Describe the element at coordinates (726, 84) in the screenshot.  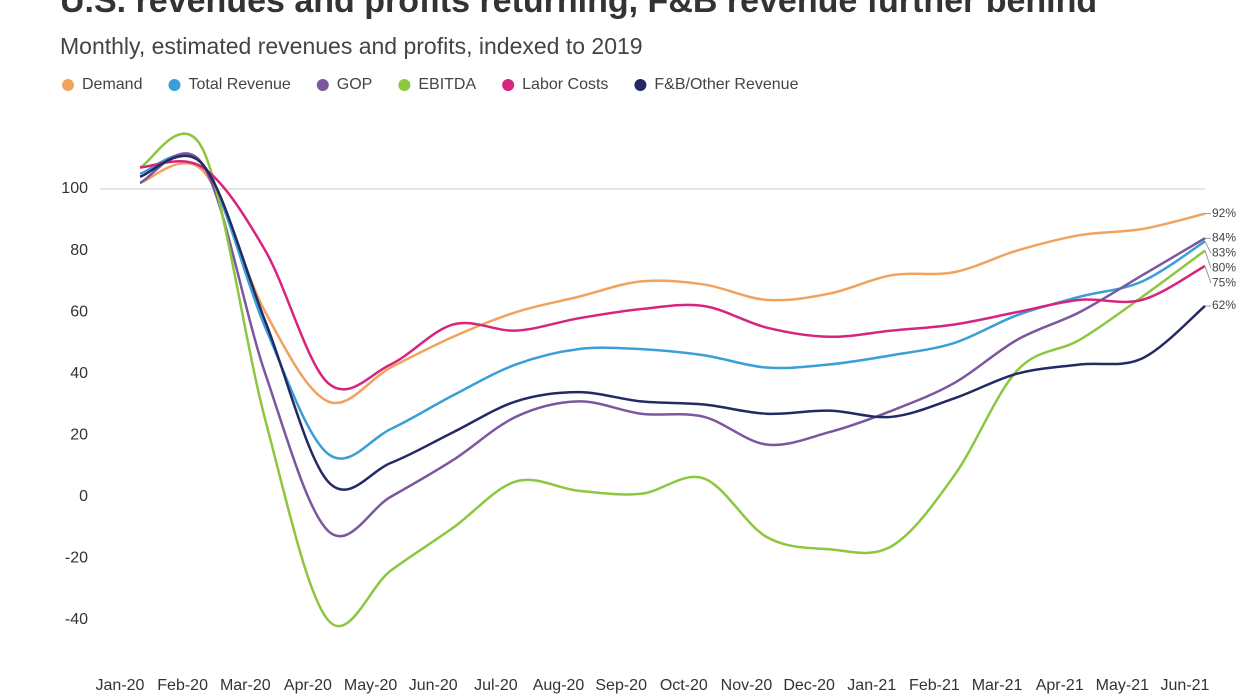
I see `legend-label: F&B/Other Revenue` at that location.